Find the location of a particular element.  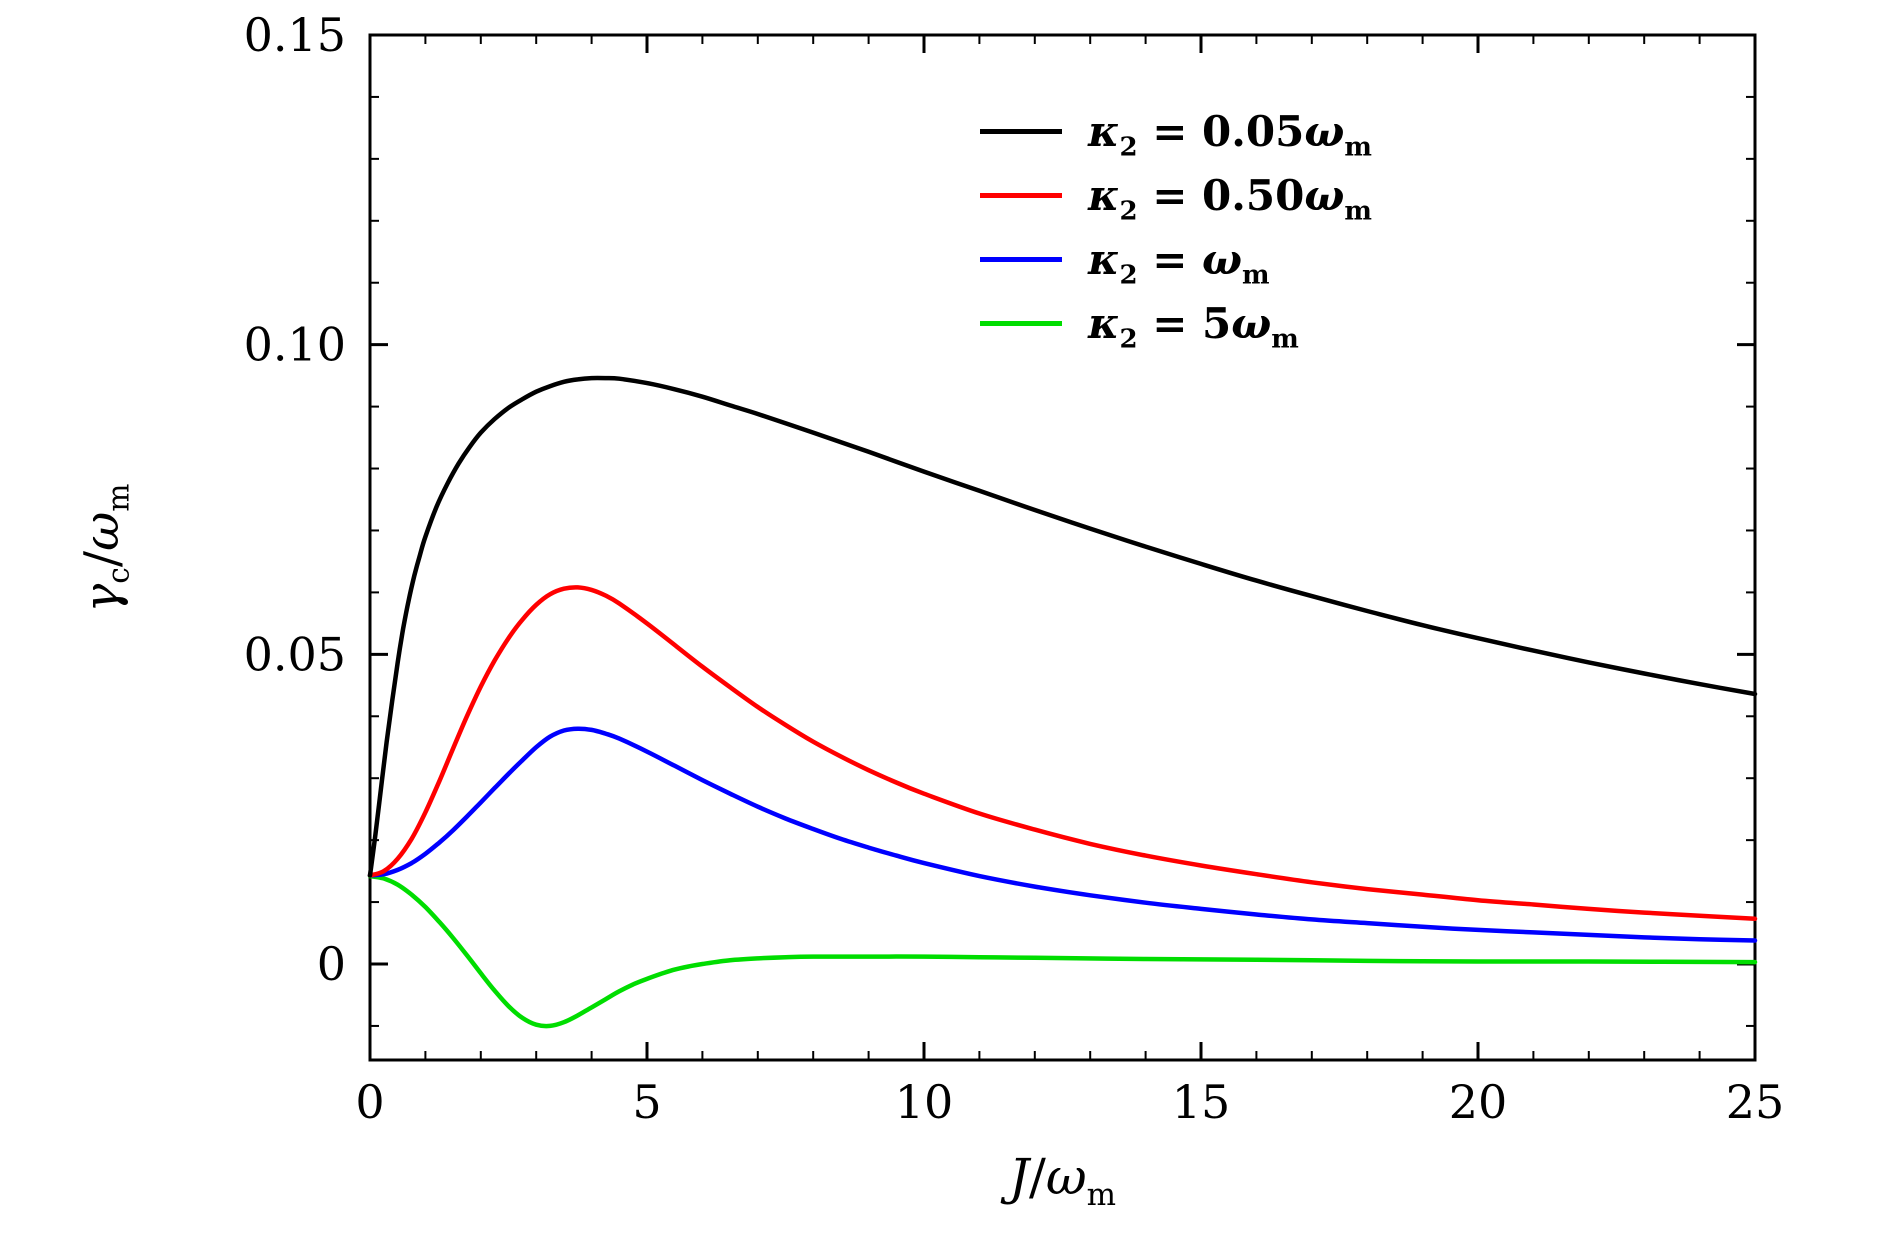

x-tick-label: 15 is located at coordinates (1201, 1102).